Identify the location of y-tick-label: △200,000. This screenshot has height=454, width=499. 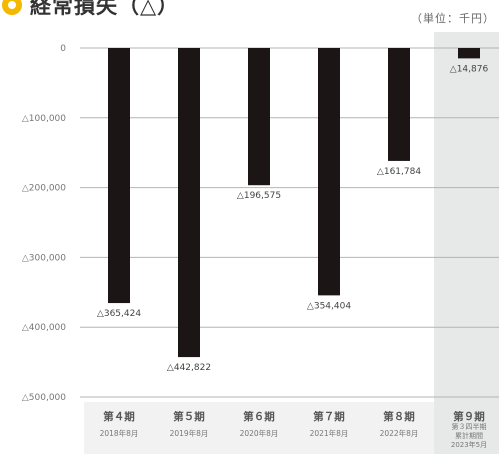
(44, 189).